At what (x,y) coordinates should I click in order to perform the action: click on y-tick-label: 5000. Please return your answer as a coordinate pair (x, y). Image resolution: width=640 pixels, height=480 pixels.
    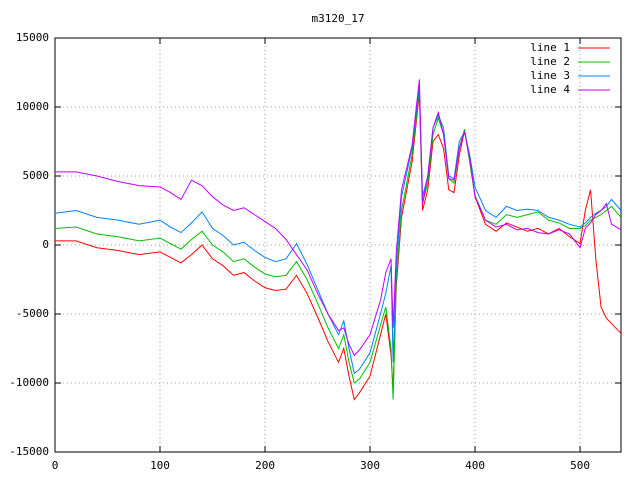
    Looking at the image, I should click on (36, 175).